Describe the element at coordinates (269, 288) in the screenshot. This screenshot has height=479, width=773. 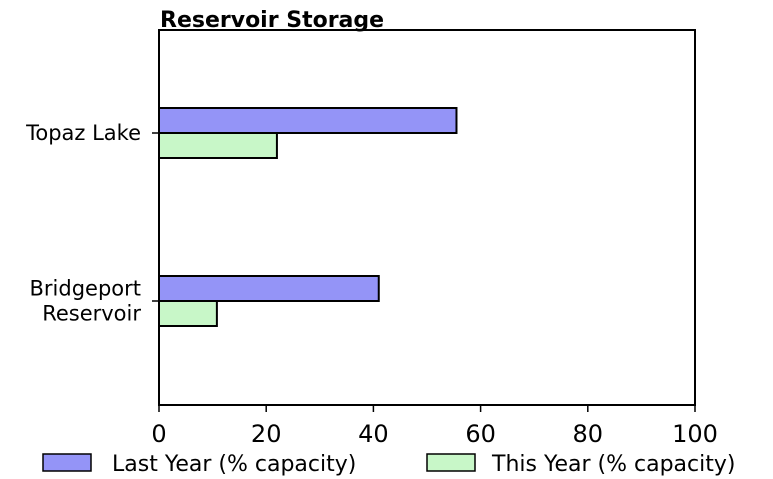
I see `bar-last-year-bridgeport-reservoir` at that location.